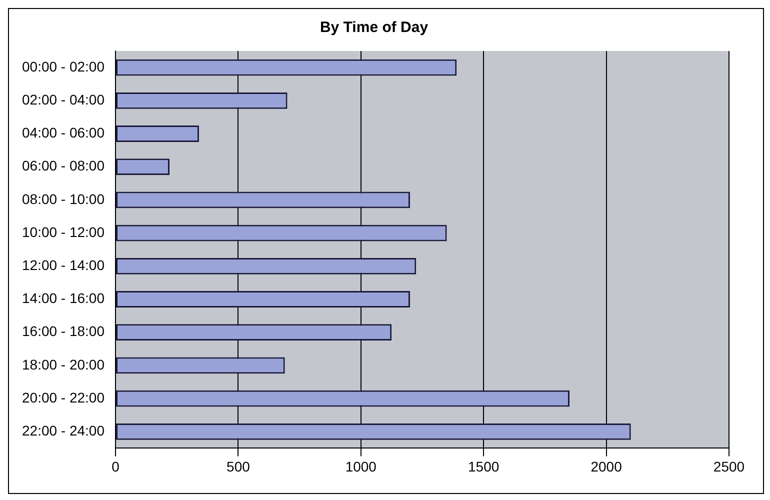  I want to click on y-tick-label: 00:00 - 02:00, so click(63, 66).